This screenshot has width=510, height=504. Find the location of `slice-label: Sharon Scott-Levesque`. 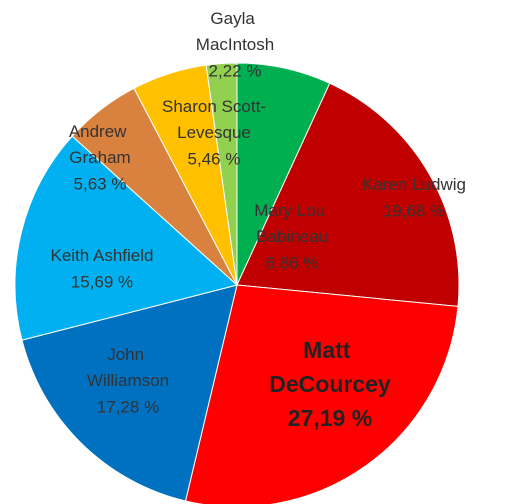

slice-label: Sharon Scott-Levesque is located at coordinates (214, 119).